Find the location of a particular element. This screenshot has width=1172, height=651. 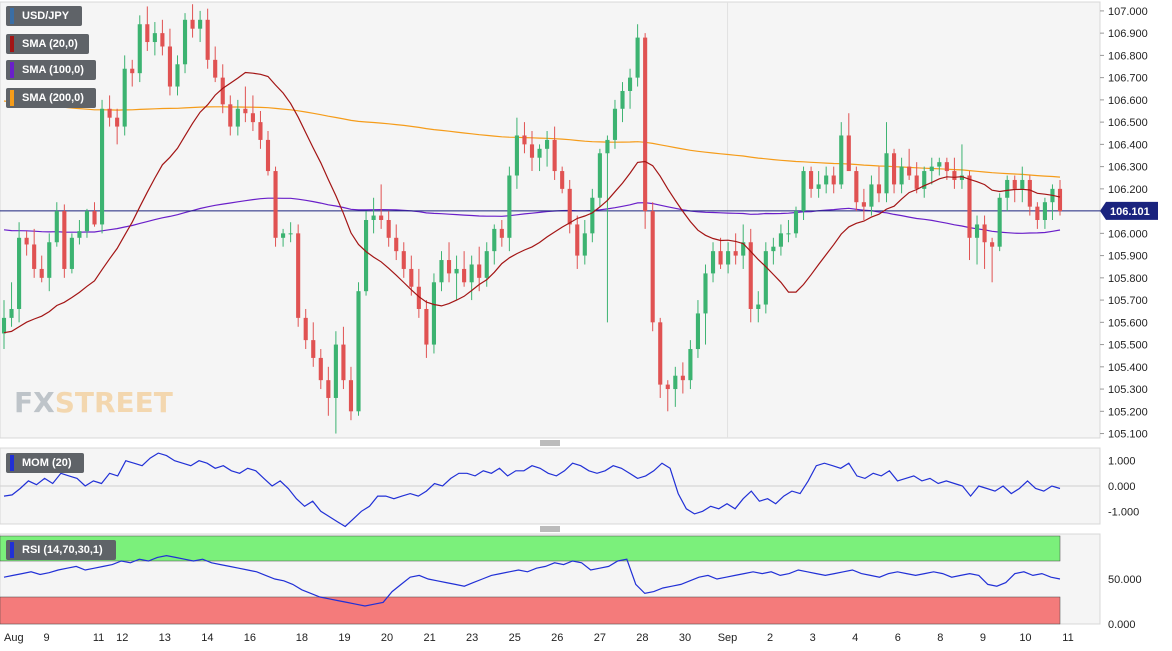

mom-line is located at coordinates (532, 490).